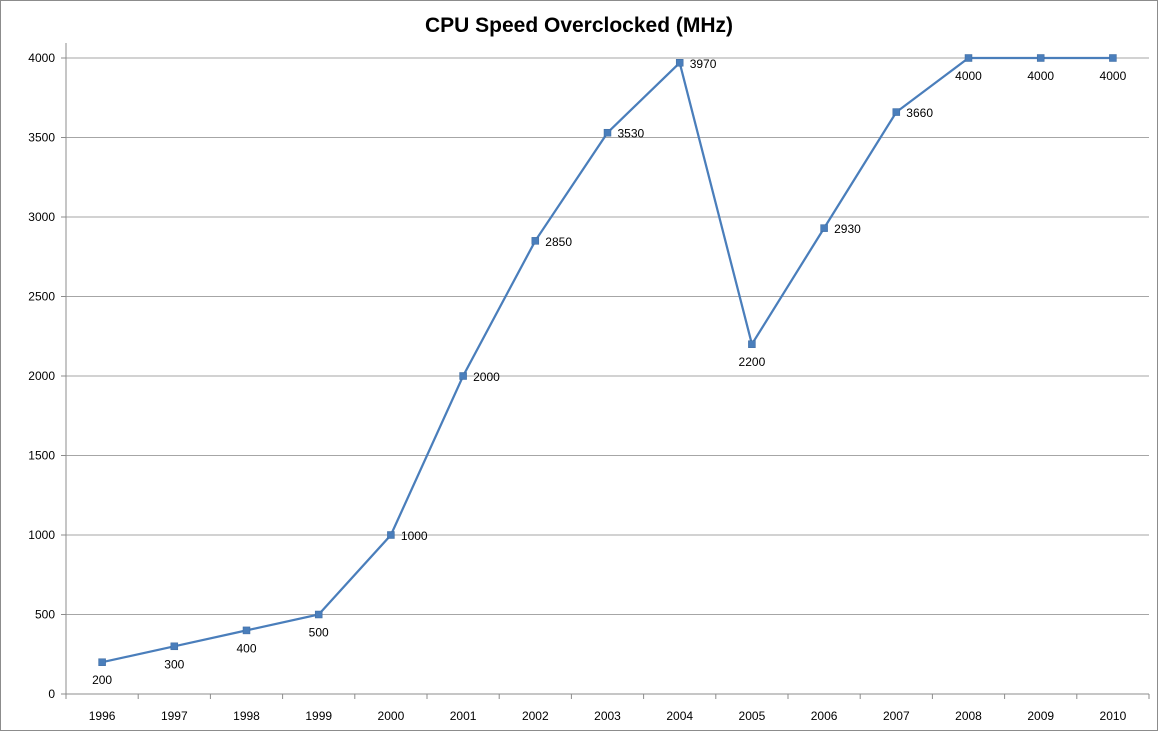 The height and width of the screenshot is (731, 1158). I want to click on chart-title: CPU Speed Overclocked (MHz), so click(579, 25).